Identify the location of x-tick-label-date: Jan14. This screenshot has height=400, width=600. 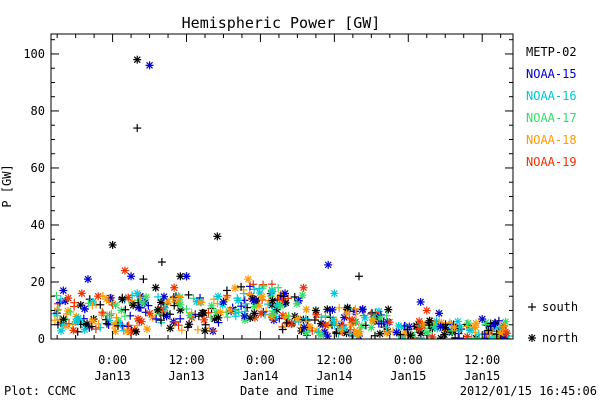
(334, 376).